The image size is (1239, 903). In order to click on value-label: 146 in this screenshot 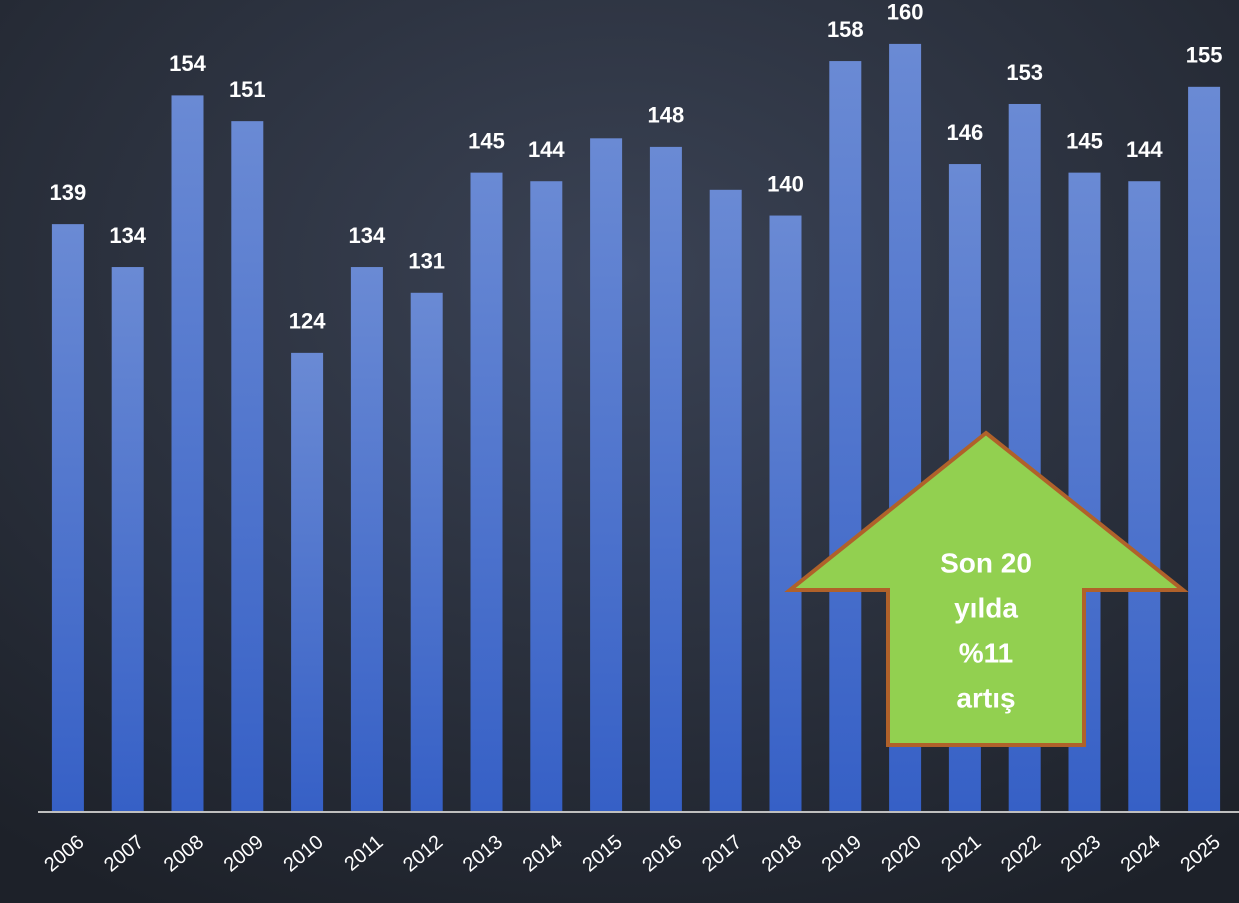, I will do `click(965, 132)`.